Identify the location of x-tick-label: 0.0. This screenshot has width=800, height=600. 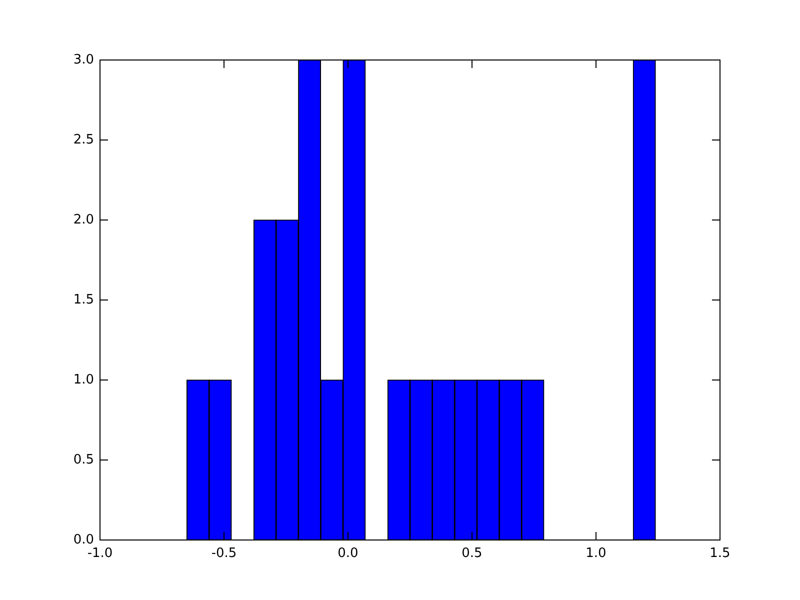
(348, 554).